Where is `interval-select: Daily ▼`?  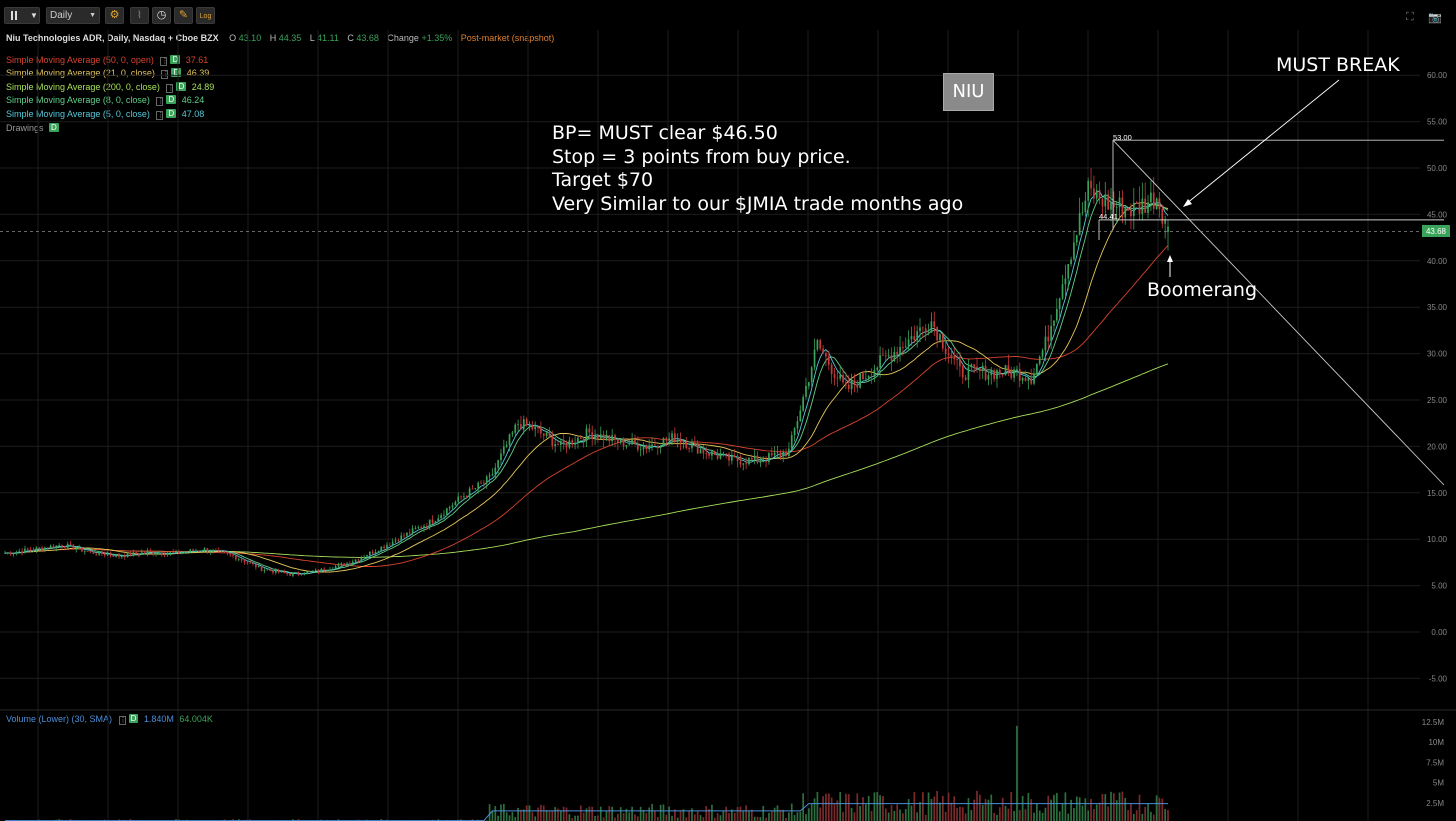 interval-select: Daily ▼ is located at coordinates (73, 15).